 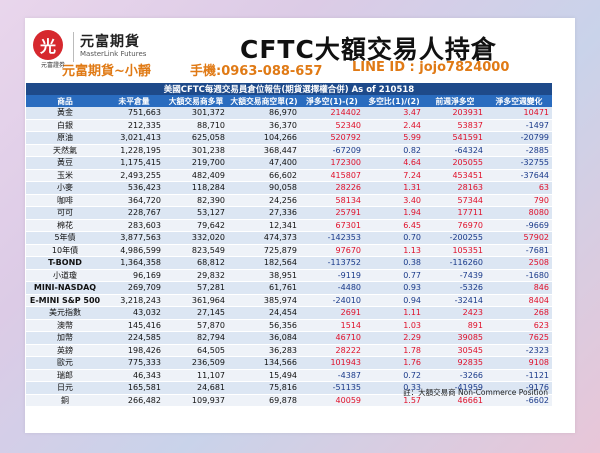 I want to click on cell-product: 黃豆, so click(x=65, y=163).